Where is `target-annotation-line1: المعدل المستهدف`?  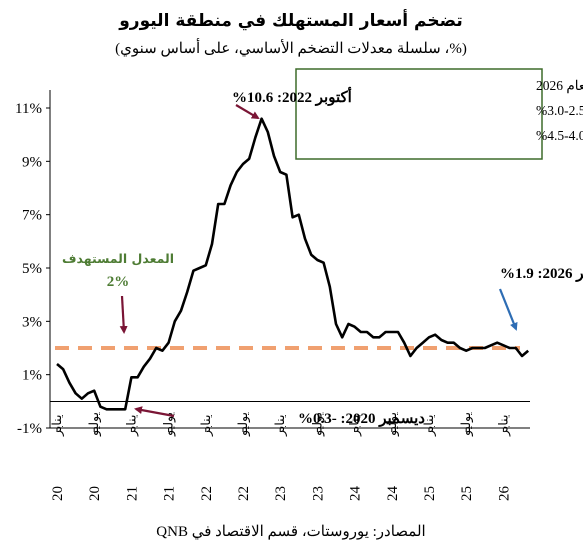
target-annotation-line1: المعدل المستهدف is located at coordinates (118, 258).